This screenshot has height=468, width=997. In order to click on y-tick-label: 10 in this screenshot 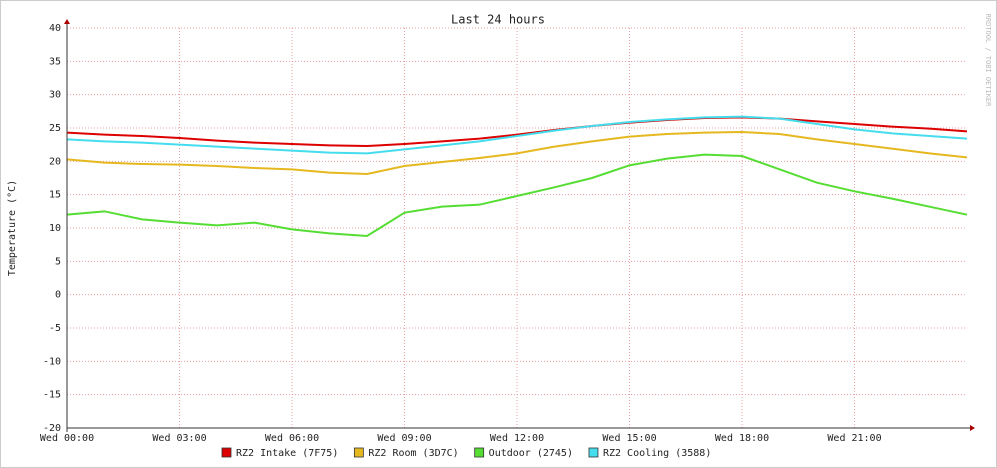, I will do `click(55, 228)`.